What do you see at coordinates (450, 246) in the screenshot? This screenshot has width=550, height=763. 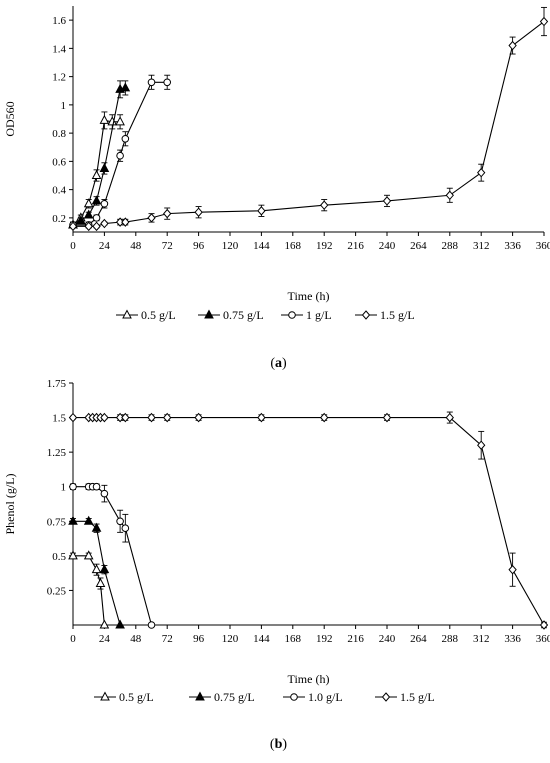 I see `x-tick-label: 288` at bounding box center [450, 246].